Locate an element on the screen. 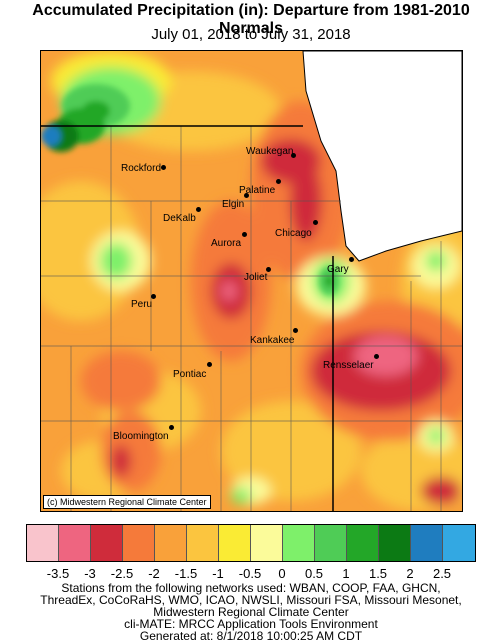  city-label: Peru is located at coordinates (142, 304).